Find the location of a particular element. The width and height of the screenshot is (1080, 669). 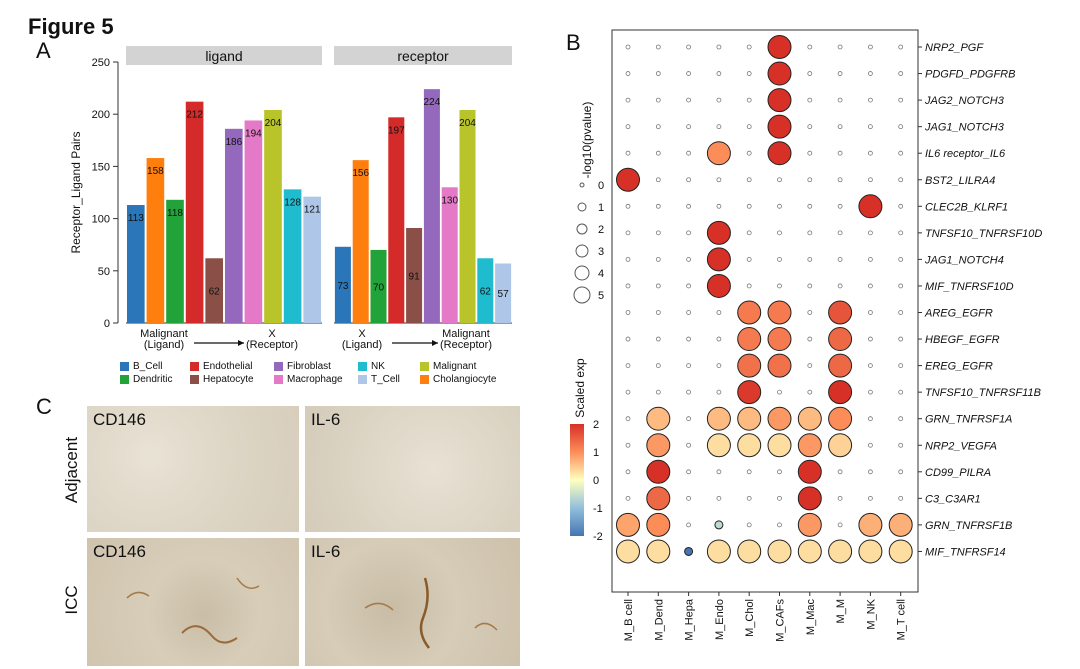

legend-item-endothelial: Endothelial is located at coordinates (221, 366).